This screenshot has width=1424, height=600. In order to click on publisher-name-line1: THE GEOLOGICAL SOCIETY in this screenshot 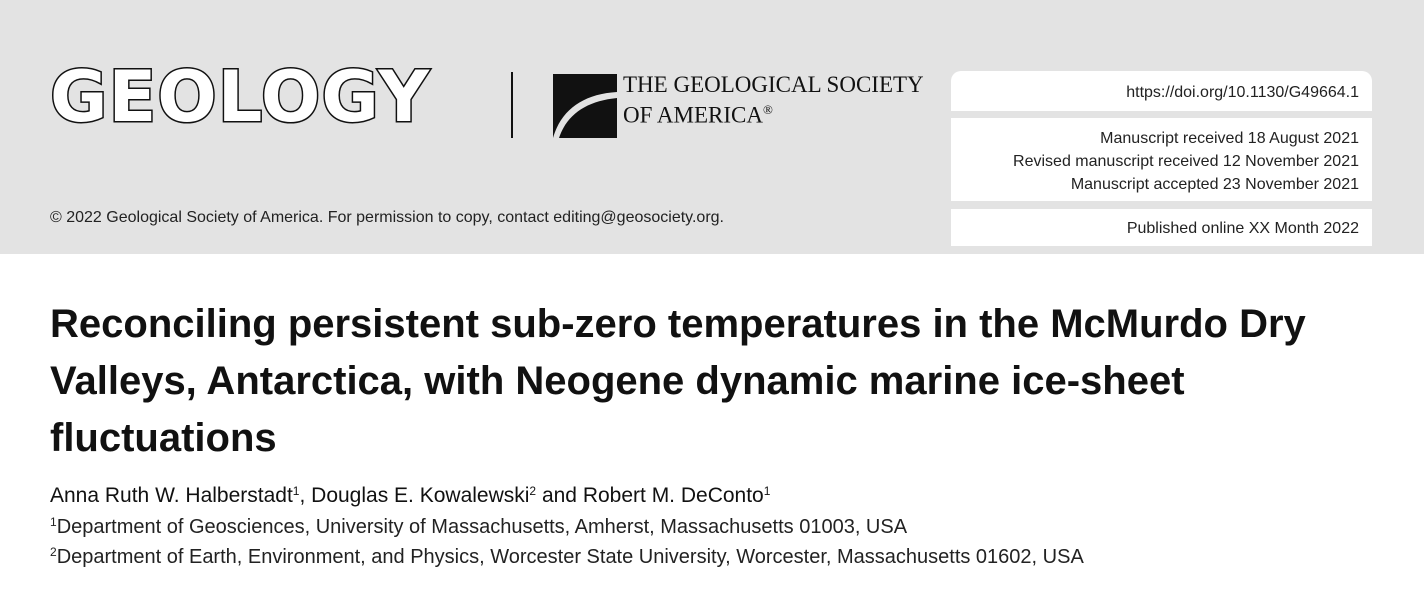, I will do `click(773, 84)`.